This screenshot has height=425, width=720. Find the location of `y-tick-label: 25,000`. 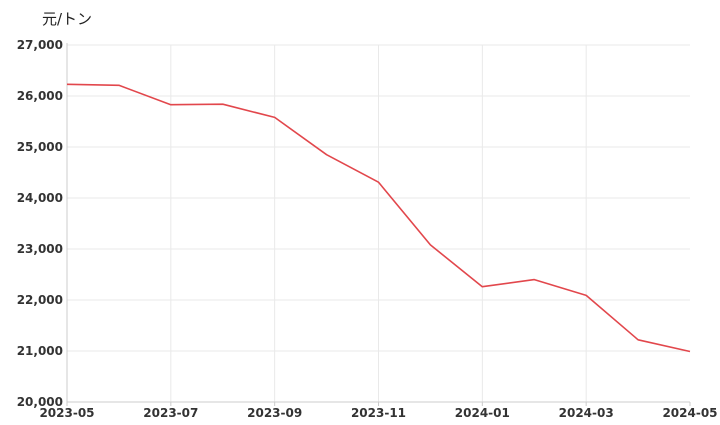

y-tick-label: 25,000 is located at coordinates (40, 147).